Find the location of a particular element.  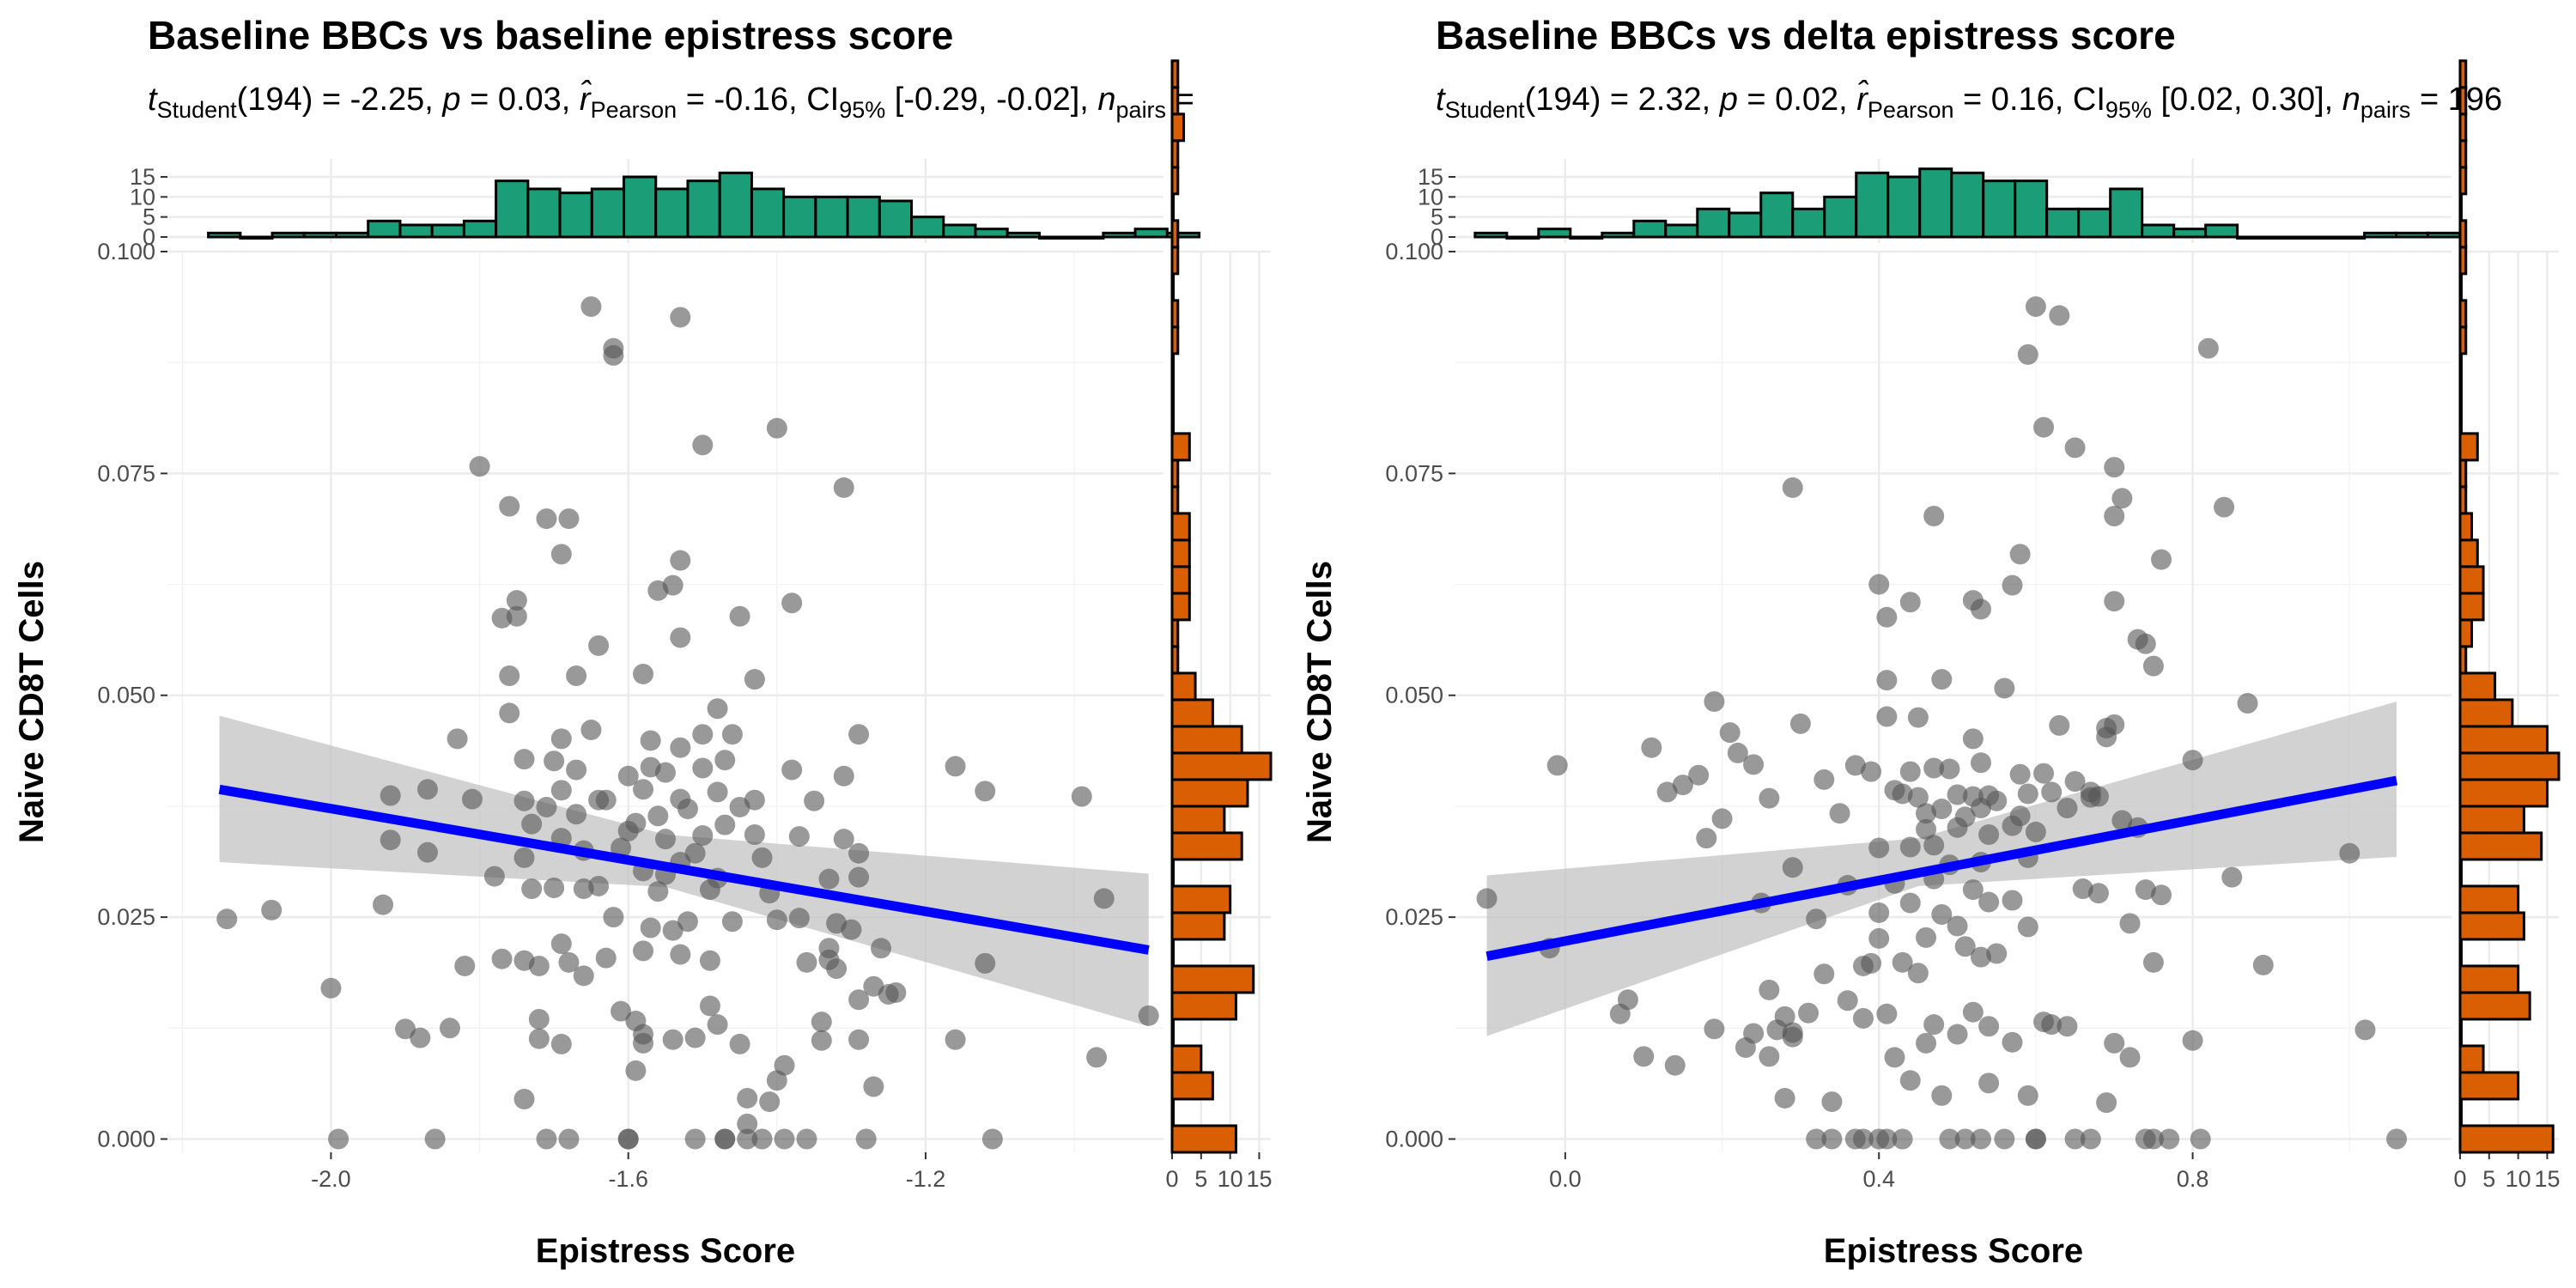

top-hist-tick-label: 10 is located at coordinates (143, 197).